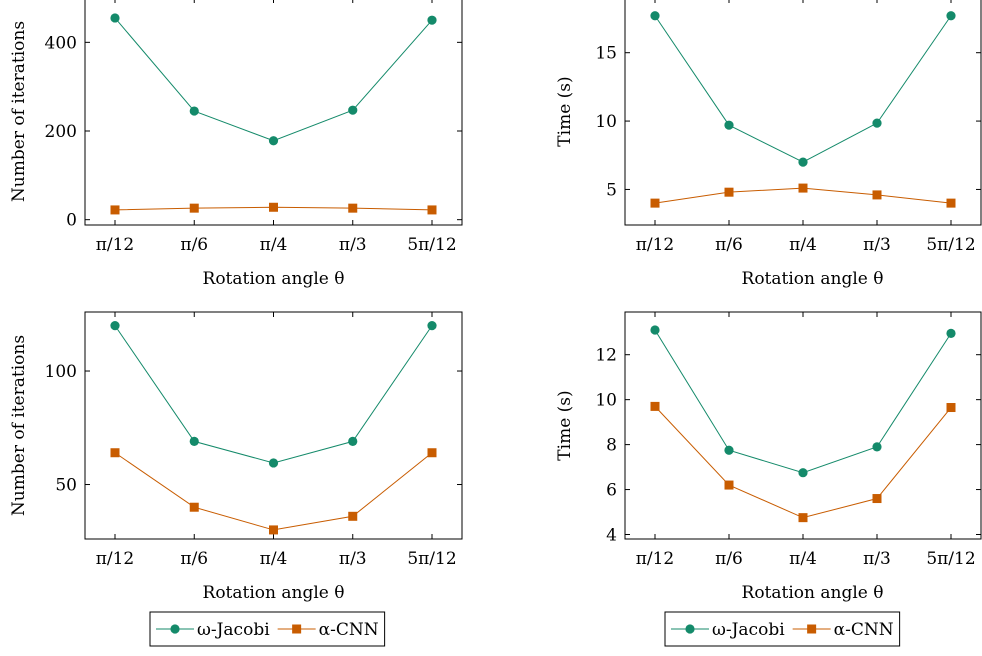  I want to click on y-tick-label: 8, so click(611, 446).